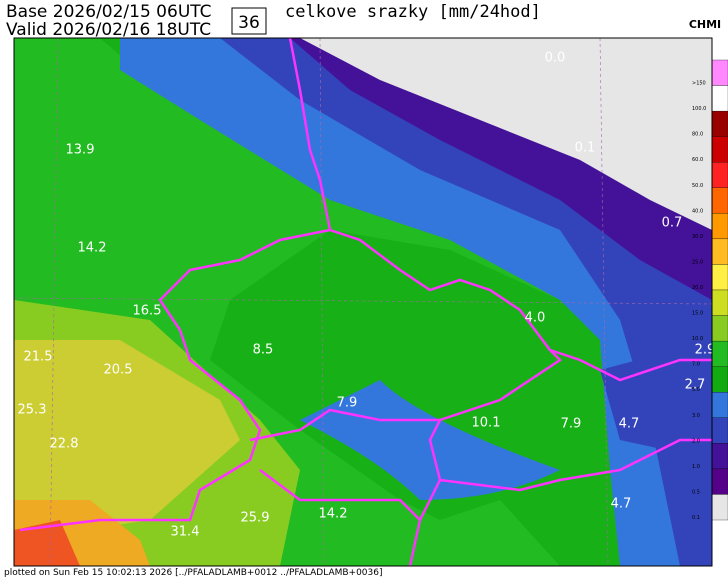  What do you see at coordinates (697, 339) in the screenshot?
I see `colorbar-label: 10.0` at bounding box center [697, 339].